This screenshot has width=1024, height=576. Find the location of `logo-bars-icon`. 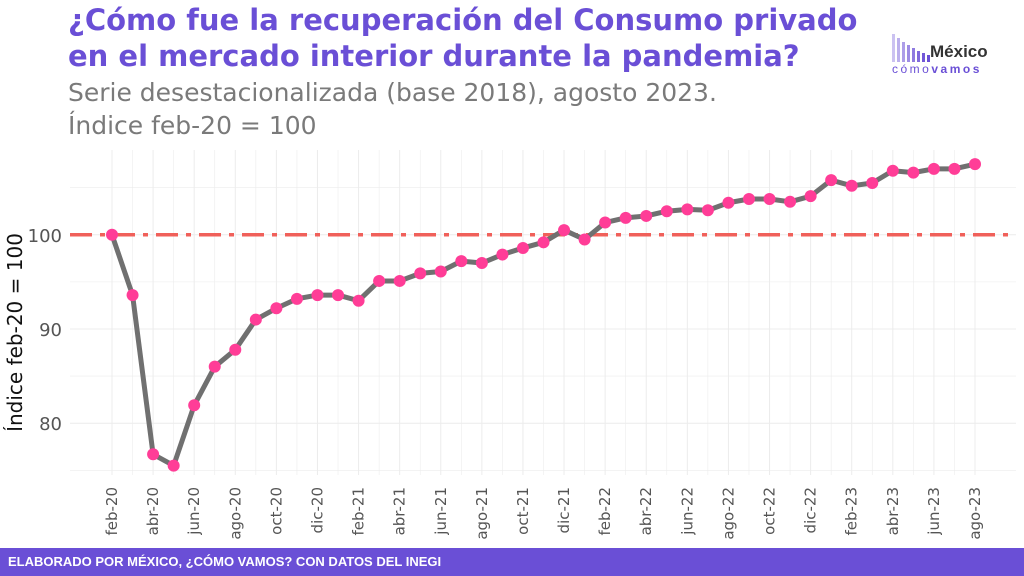

logo-bars-icon is located at coordinates (916, 42).